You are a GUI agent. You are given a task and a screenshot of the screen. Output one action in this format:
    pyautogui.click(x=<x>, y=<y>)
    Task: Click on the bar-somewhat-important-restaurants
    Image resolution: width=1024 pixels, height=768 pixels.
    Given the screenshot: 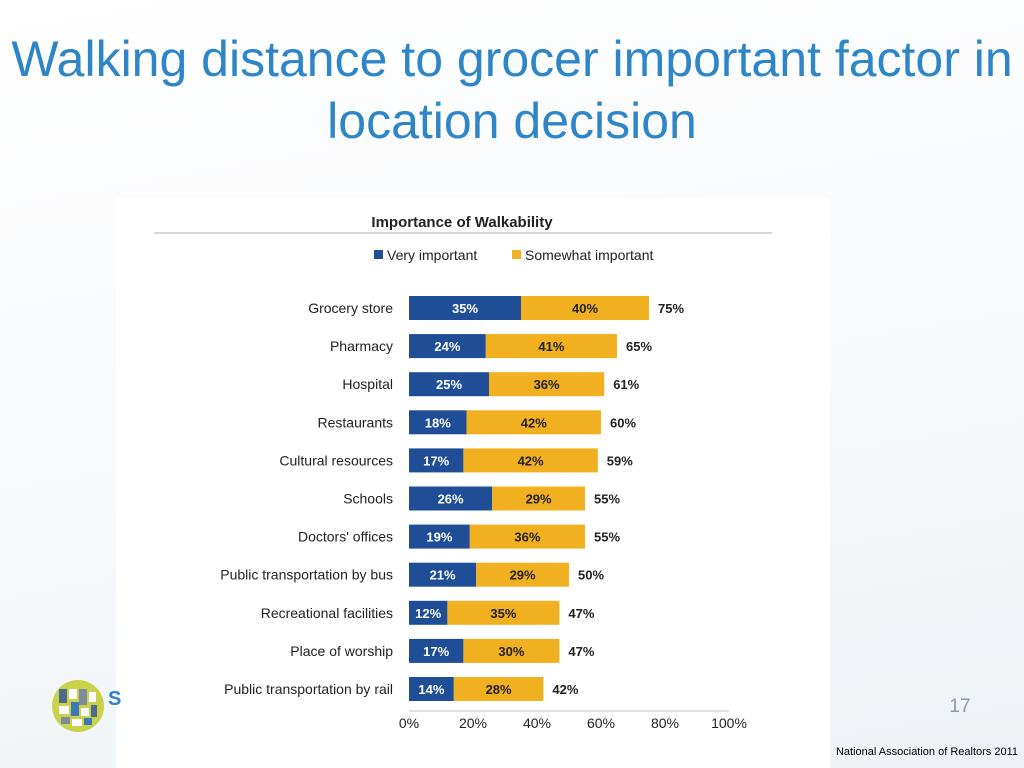 What is the action you would take?
    pyautogui.click(x=533, y=422)
    